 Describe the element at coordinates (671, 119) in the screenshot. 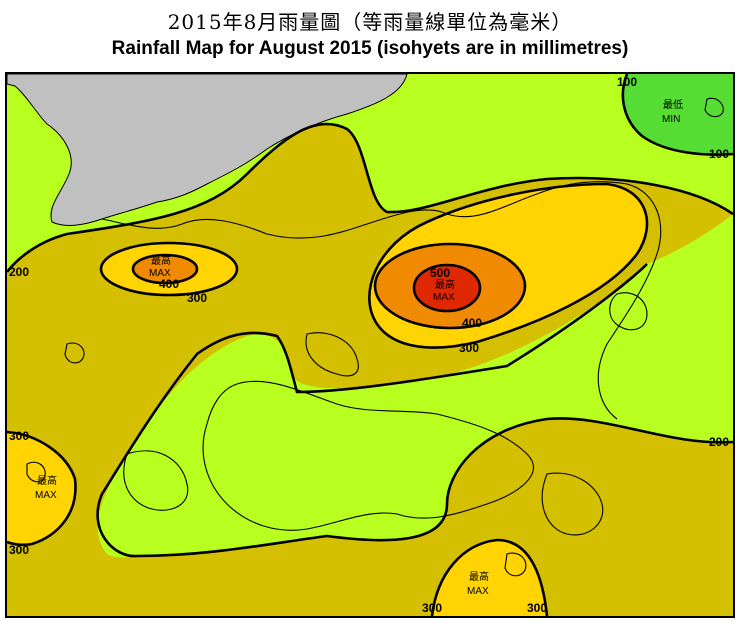

I see `min-marker-en: MIN` at that location.